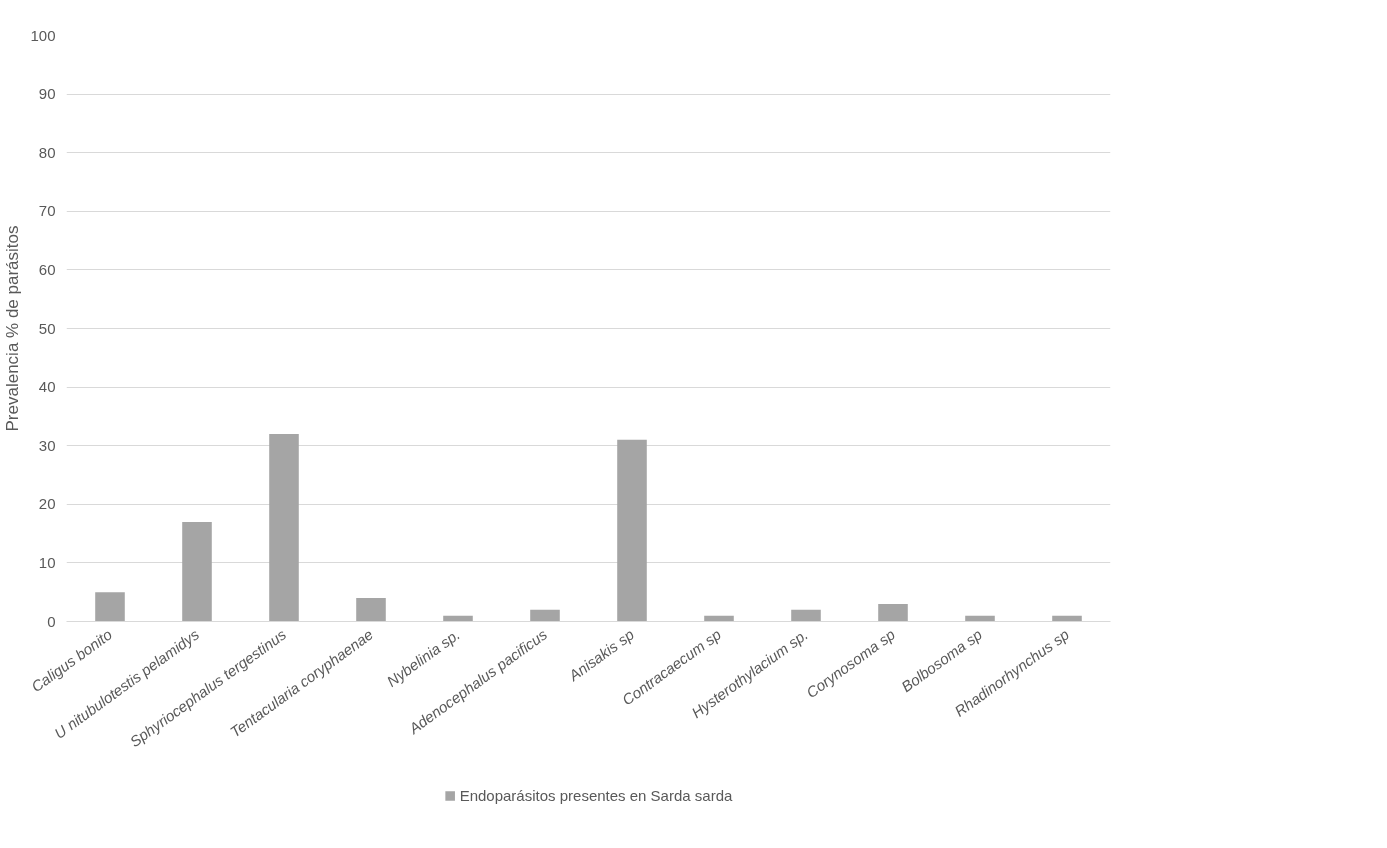 Image resolution: width=1387 pixels, height=848 pixels. What do you see at coordinates (47, 152) in the screenshot?
I see `y-tick-label: 80` at bounding box center [47, 152].